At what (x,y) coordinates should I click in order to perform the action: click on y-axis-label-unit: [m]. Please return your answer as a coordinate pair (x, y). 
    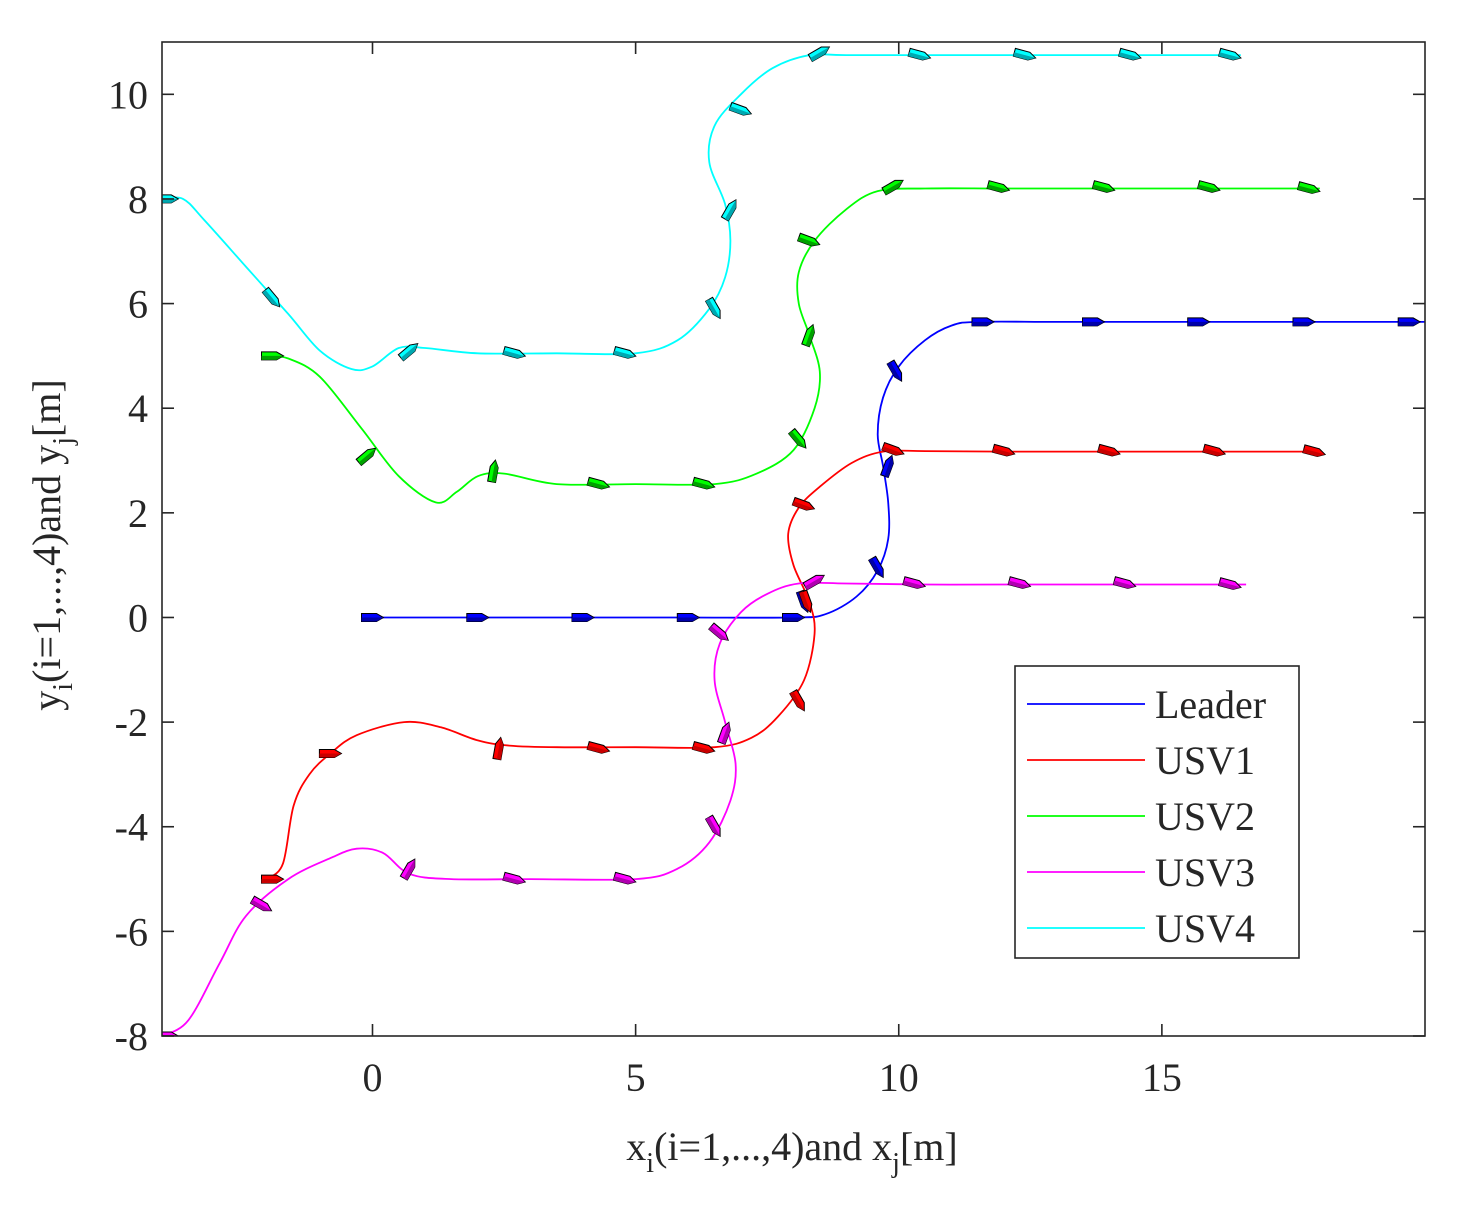
    Looking at the image, I should click on (46, 408).